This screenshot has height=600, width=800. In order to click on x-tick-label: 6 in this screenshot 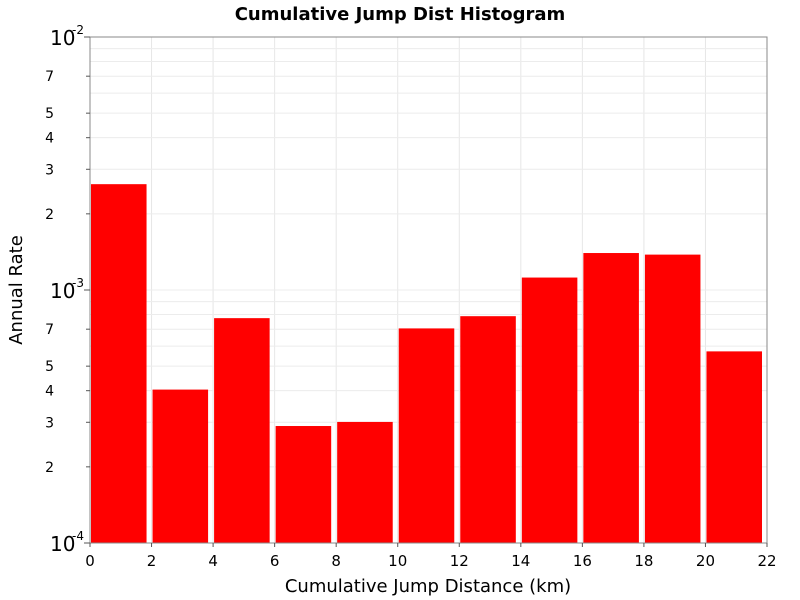, I will do `click(275, 561)`.